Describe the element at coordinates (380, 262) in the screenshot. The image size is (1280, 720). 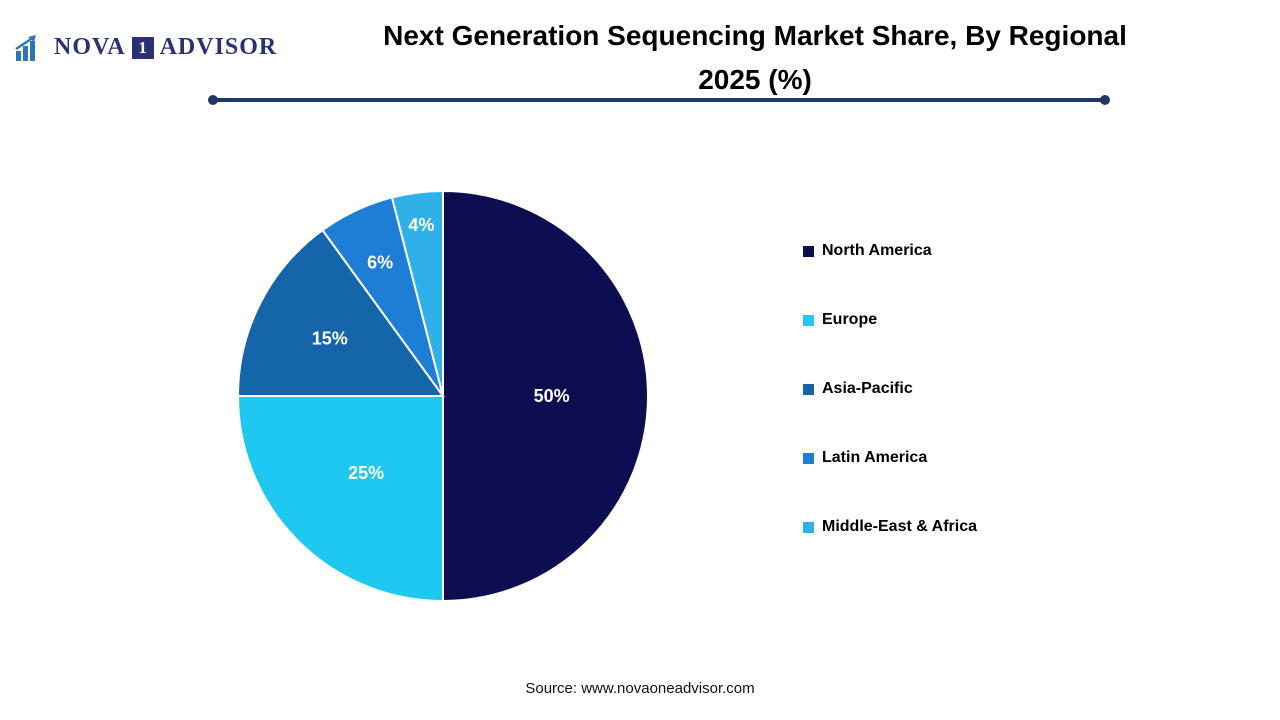
I see `pie-data-label-latin-america: 6%` at that location.